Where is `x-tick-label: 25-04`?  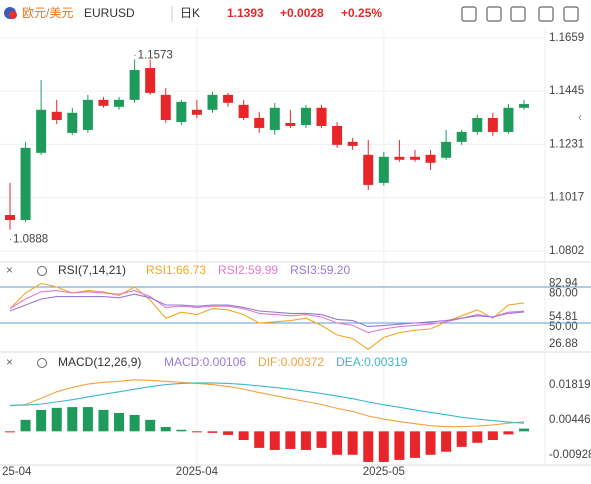
x-tick-label: 25-04 is located at coordinates (17, 472).